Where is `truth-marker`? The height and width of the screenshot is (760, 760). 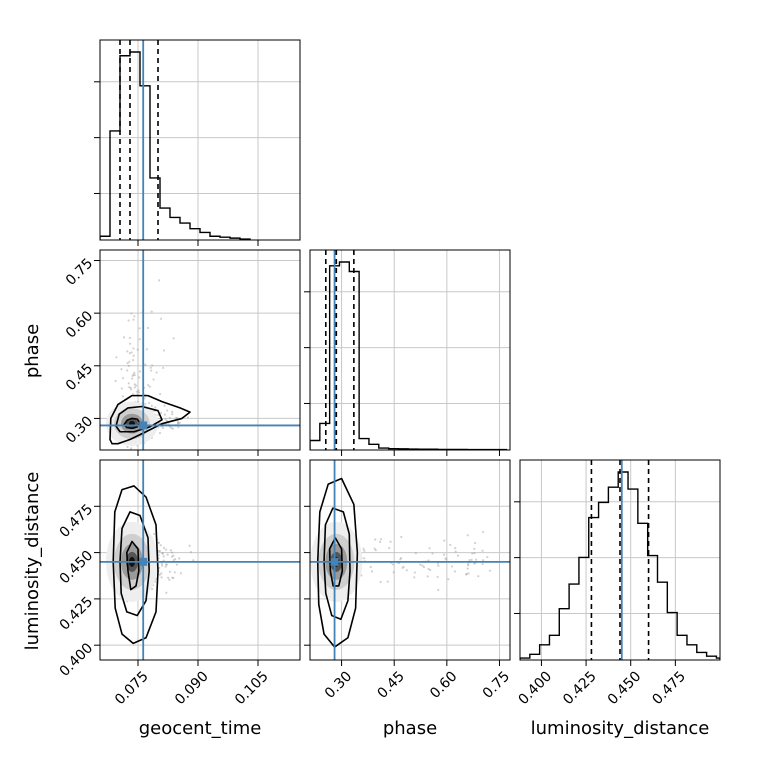
truth-marker is located at coordinates (334, 561).